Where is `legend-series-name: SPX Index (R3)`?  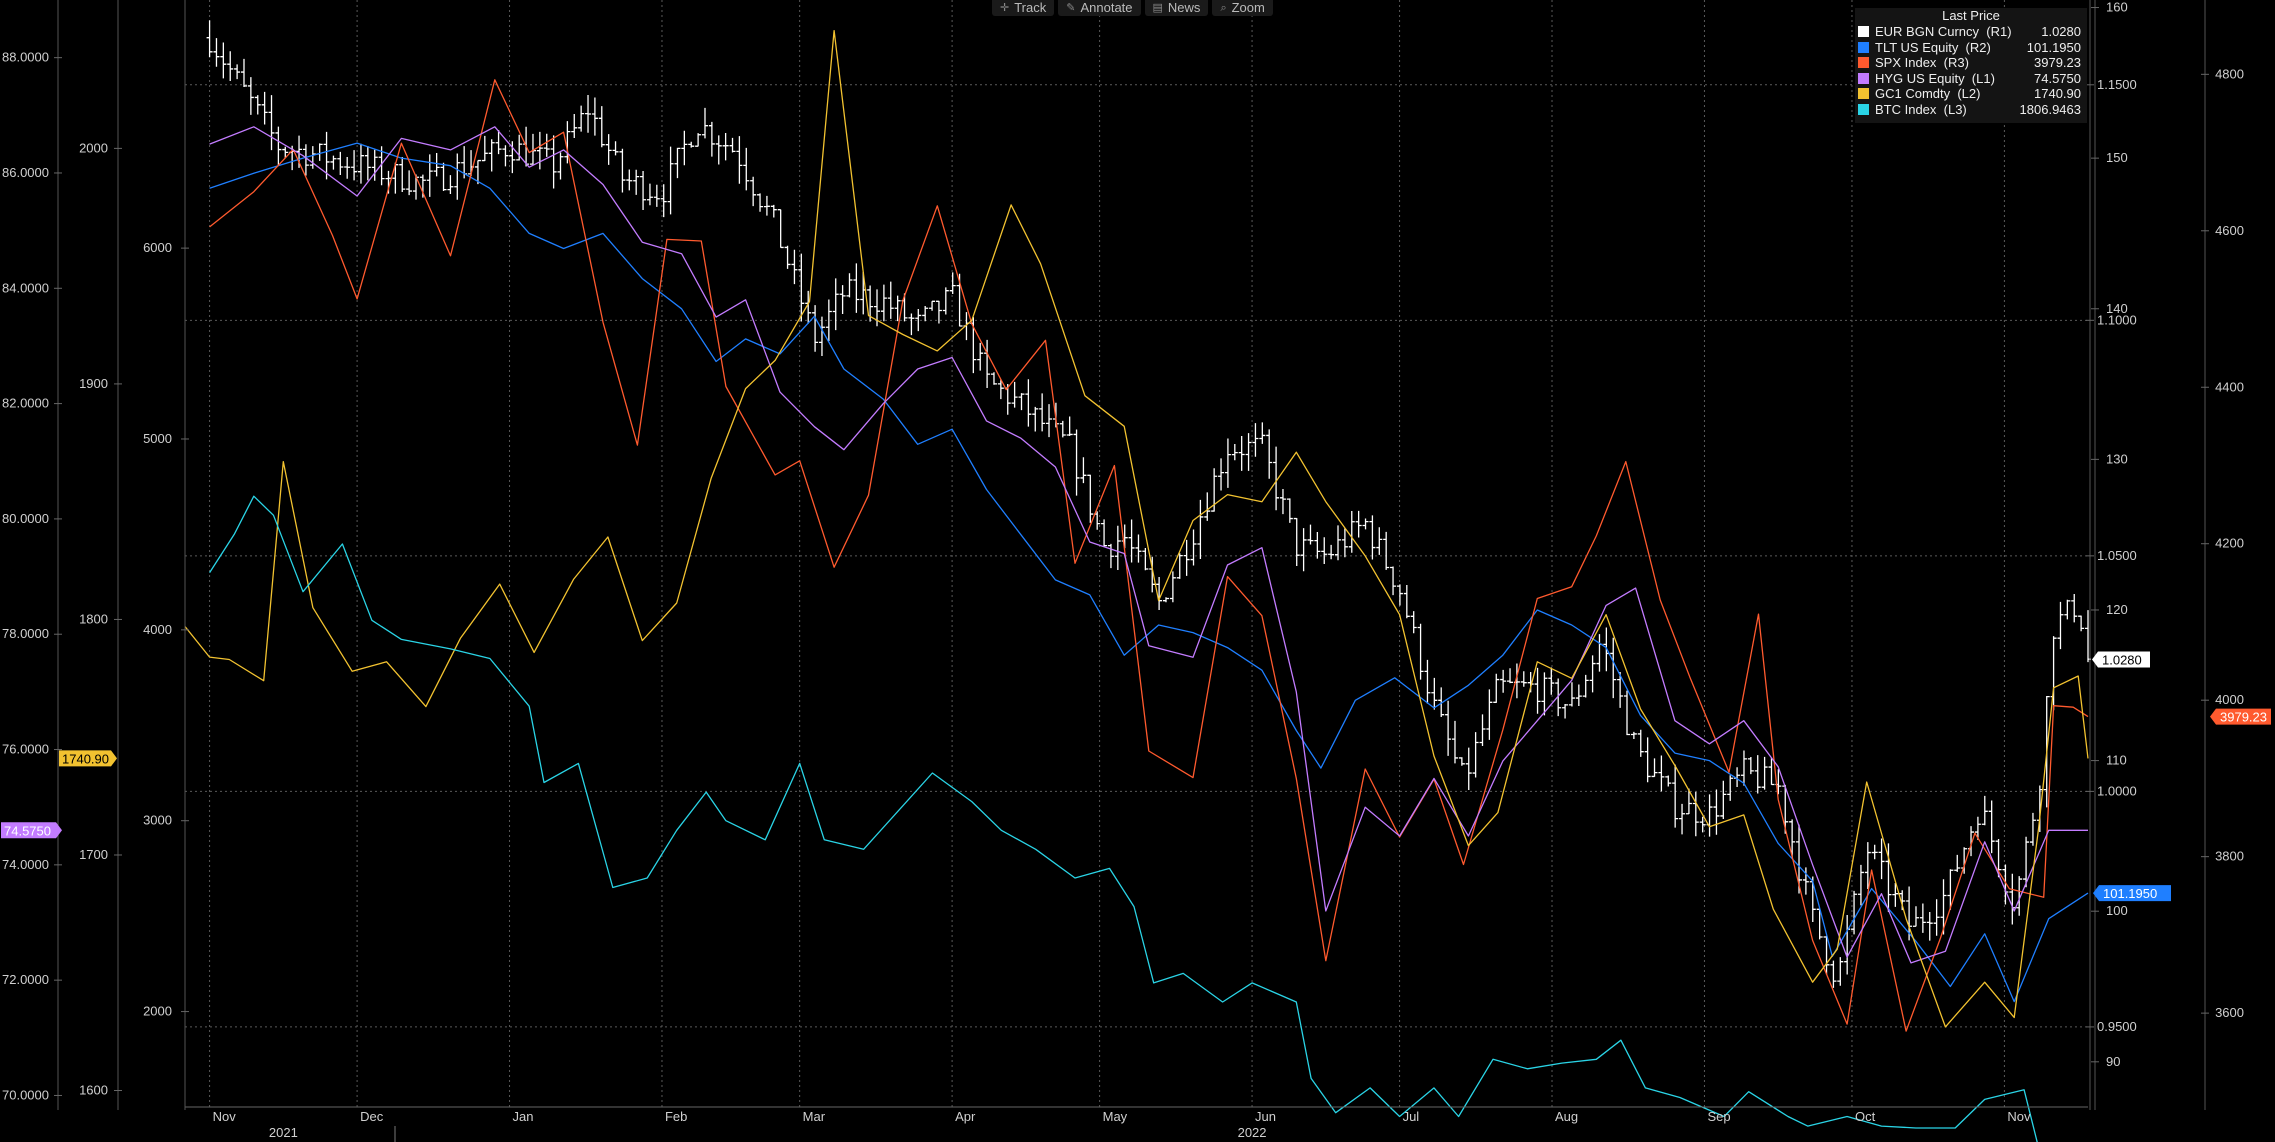 legend-series-name: SPX Index (R3) is located at coordinates (1922, 63).